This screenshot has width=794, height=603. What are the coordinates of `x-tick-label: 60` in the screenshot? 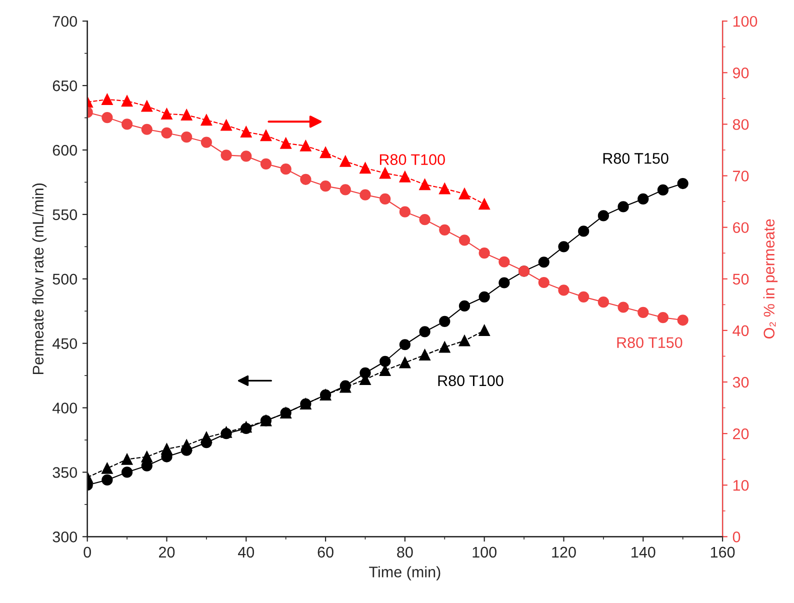 It's located at (326, 552).